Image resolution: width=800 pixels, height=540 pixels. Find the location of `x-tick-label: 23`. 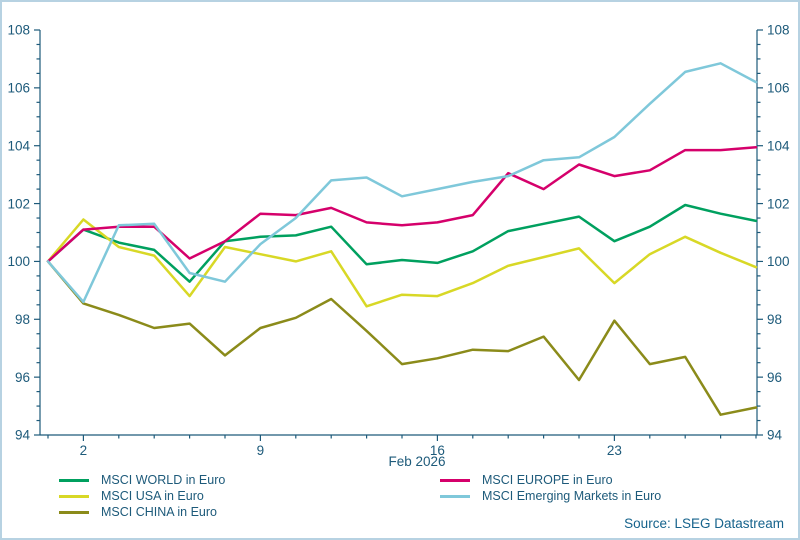

x-tick-label: 23 is located at coordinates (614, 450).